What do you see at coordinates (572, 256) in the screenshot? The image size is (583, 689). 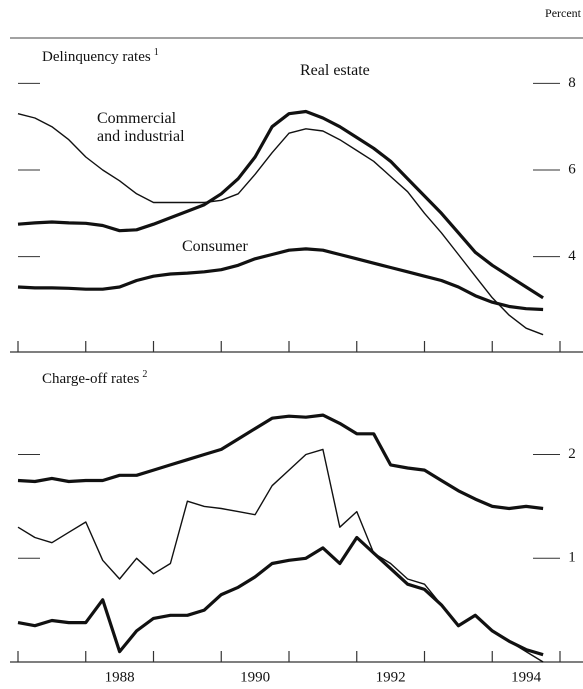 I see `y-tick-label: 4` at bounding box center [572, 256].